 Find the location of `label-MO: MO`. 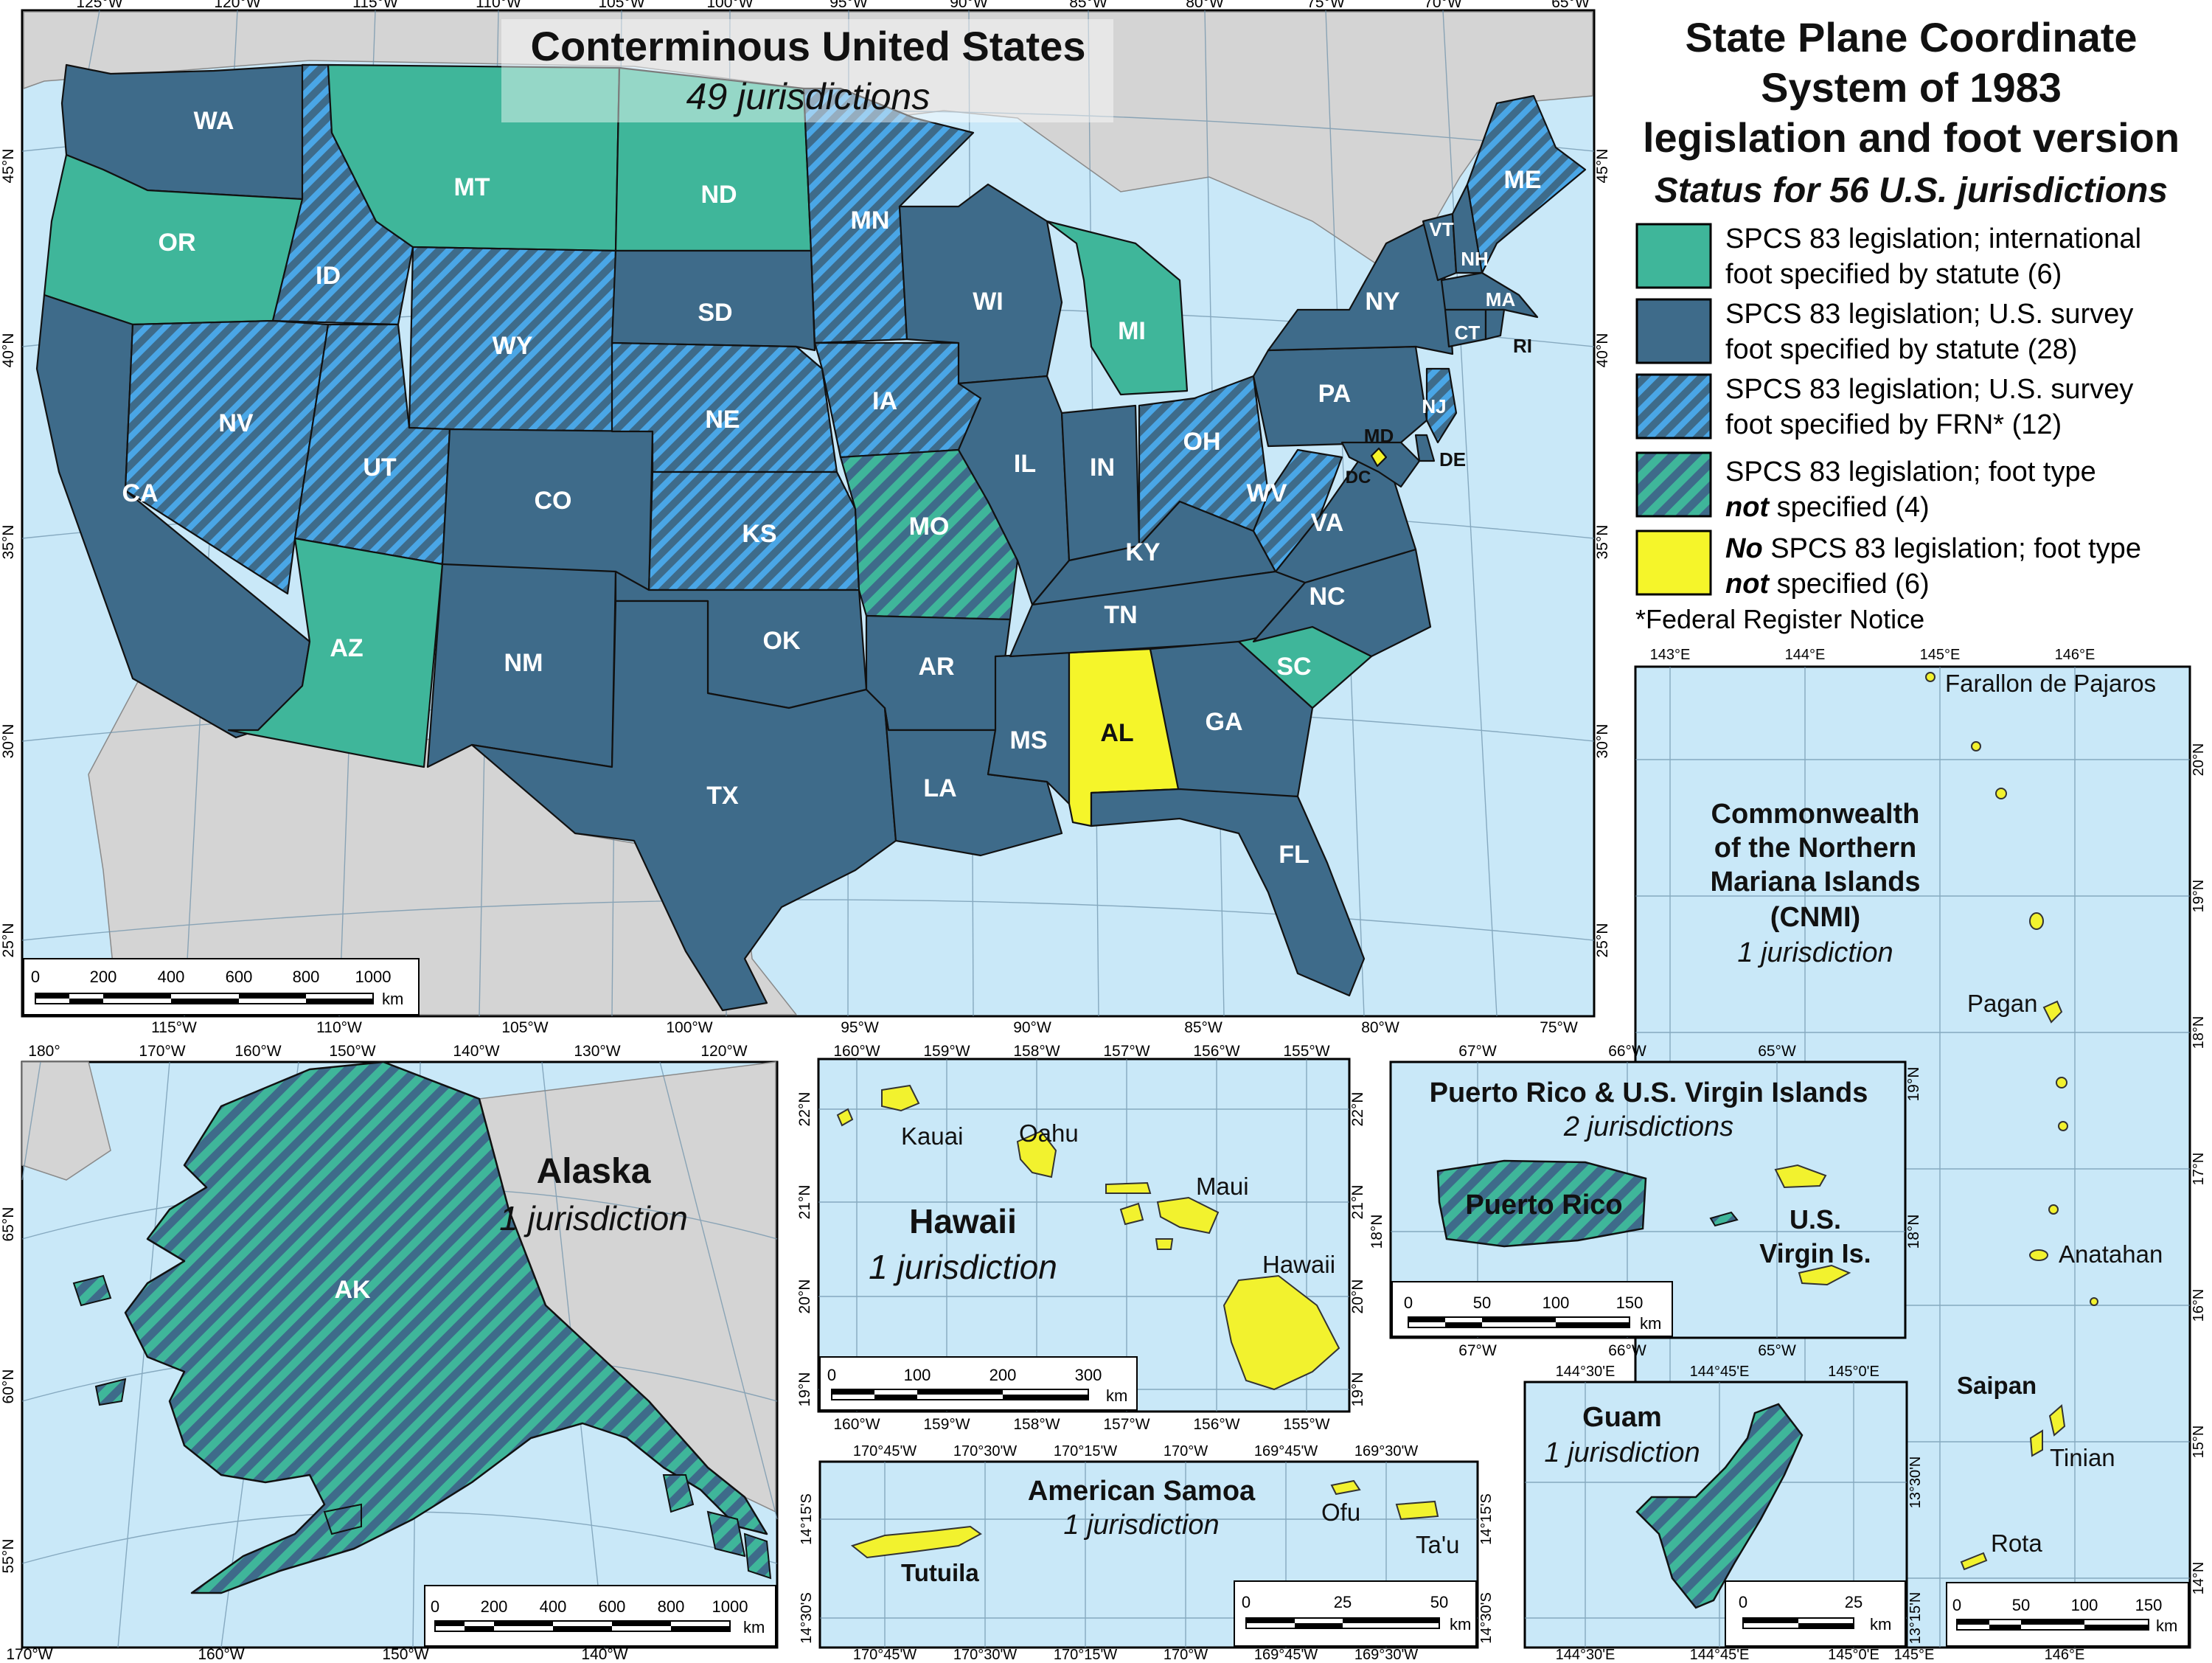

label-MO: MO is located at coordinates (929, 527).